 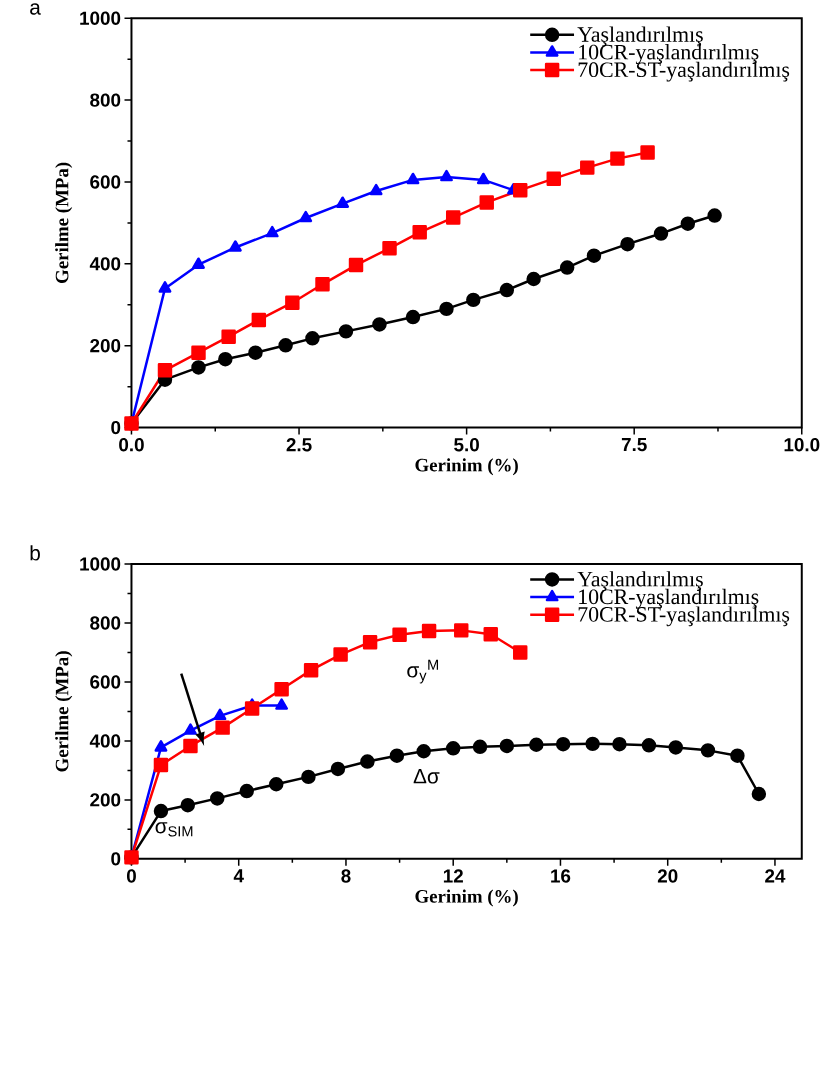 What do you see at coordinates (668, 876) in the screenshot?
I see `x-tick-label: 20` at bounding box center [668, 876].